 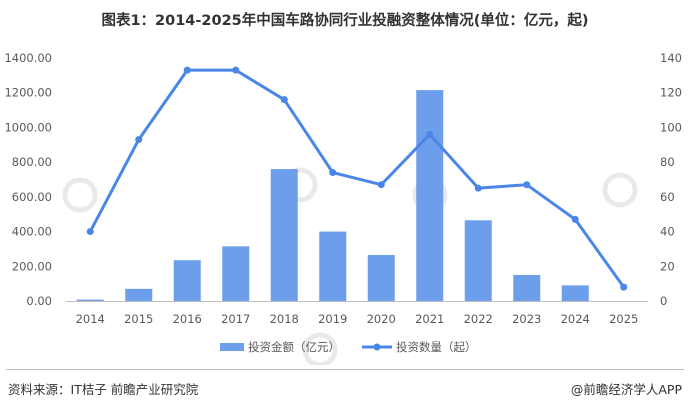 What do you see at coordinates (623, 319) in the screenshot?
I see `x-tick-label: 2025` at bounding box center [623, 319].